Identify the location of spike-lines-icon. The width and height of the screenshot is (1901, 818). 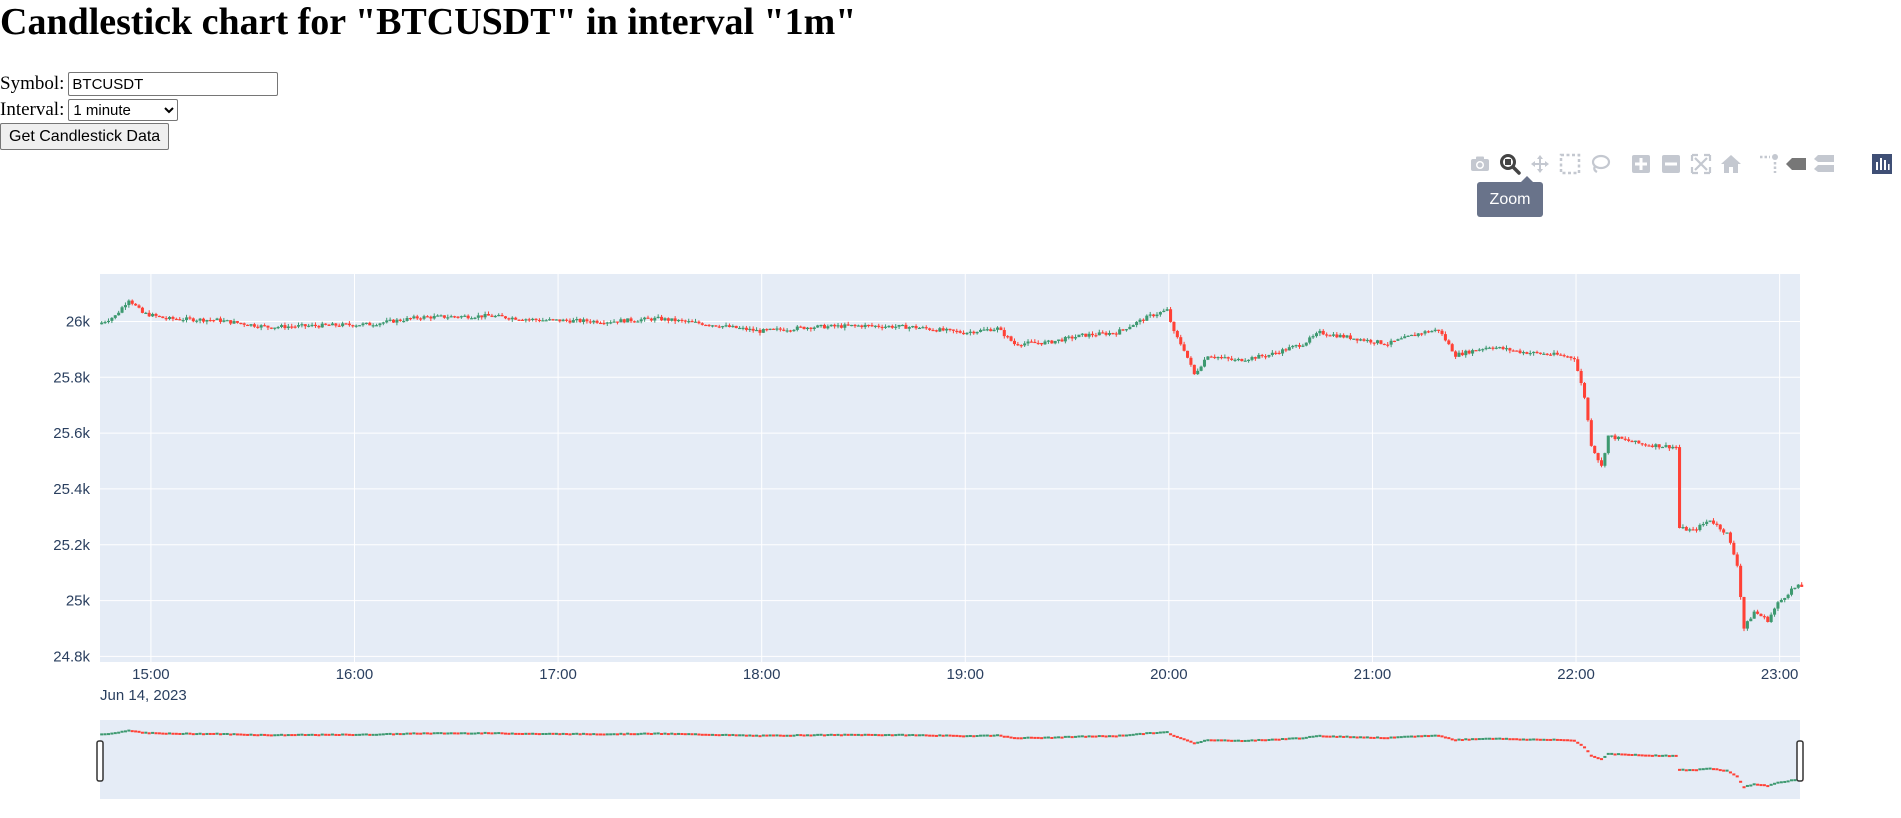
(1769, 164).